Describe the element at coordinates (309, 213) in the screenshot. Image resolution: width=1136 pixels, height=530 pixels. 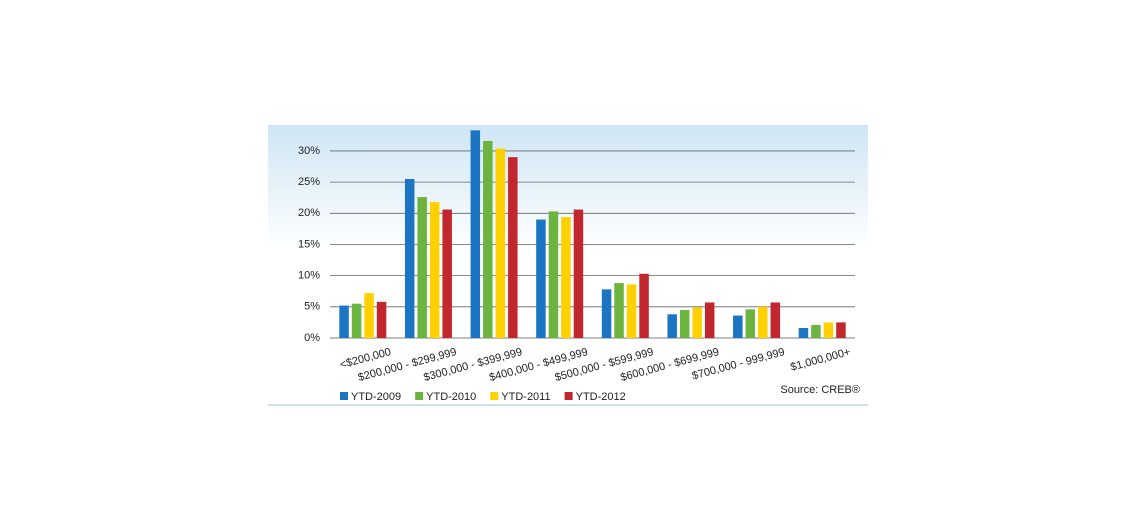
I see `y-tick-label: 20%` at that location.